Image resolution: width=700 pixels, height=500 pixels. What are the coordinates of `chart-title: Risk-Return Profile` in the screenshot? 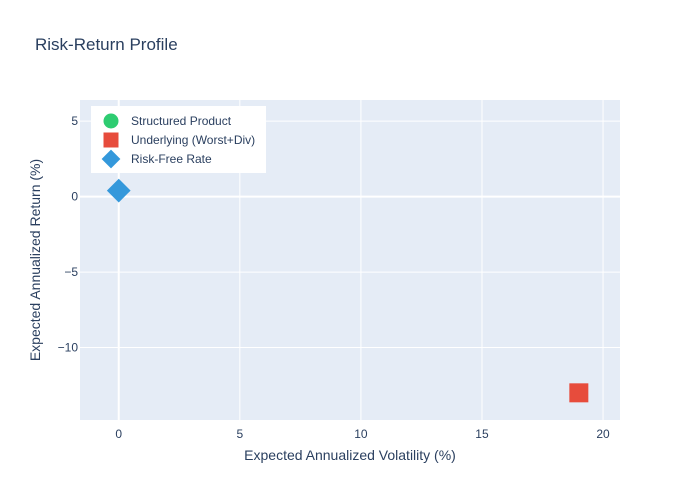 It's located at (106, 44).